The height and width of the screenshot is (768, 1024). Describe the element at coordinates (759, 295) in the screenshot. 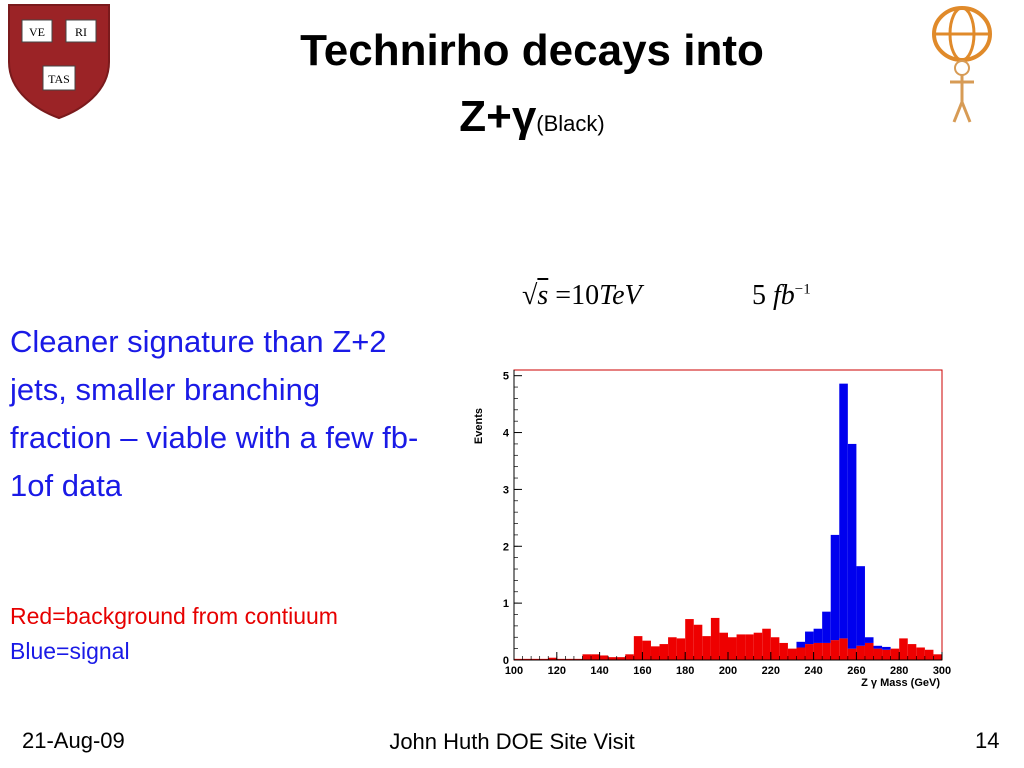

I see `lumi-coef: 5` at that location.